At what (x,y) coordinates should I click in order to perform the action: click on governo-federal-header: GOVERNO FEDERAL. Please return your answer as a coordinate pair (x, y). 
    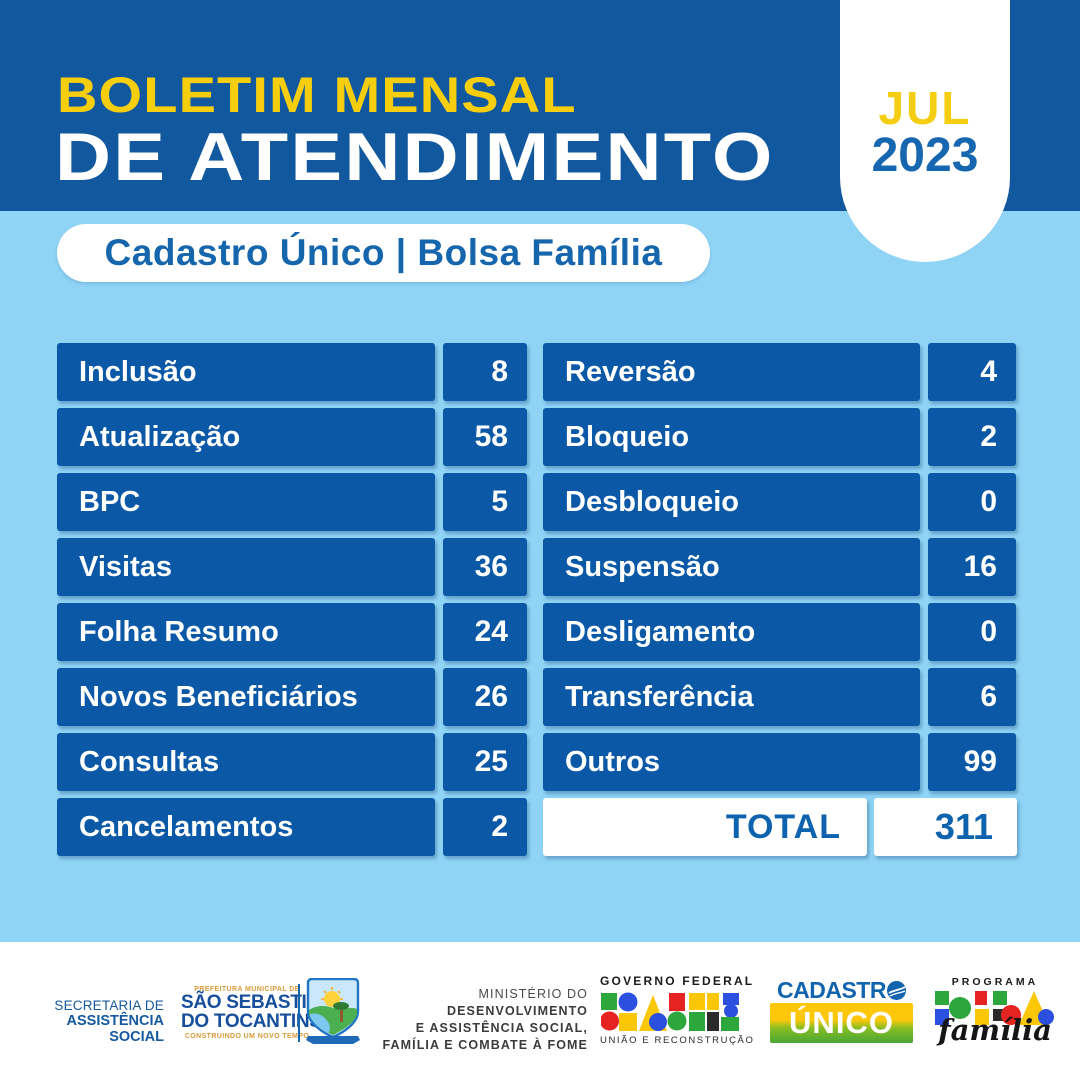
    Looking at the image, I should click on (677, 981).